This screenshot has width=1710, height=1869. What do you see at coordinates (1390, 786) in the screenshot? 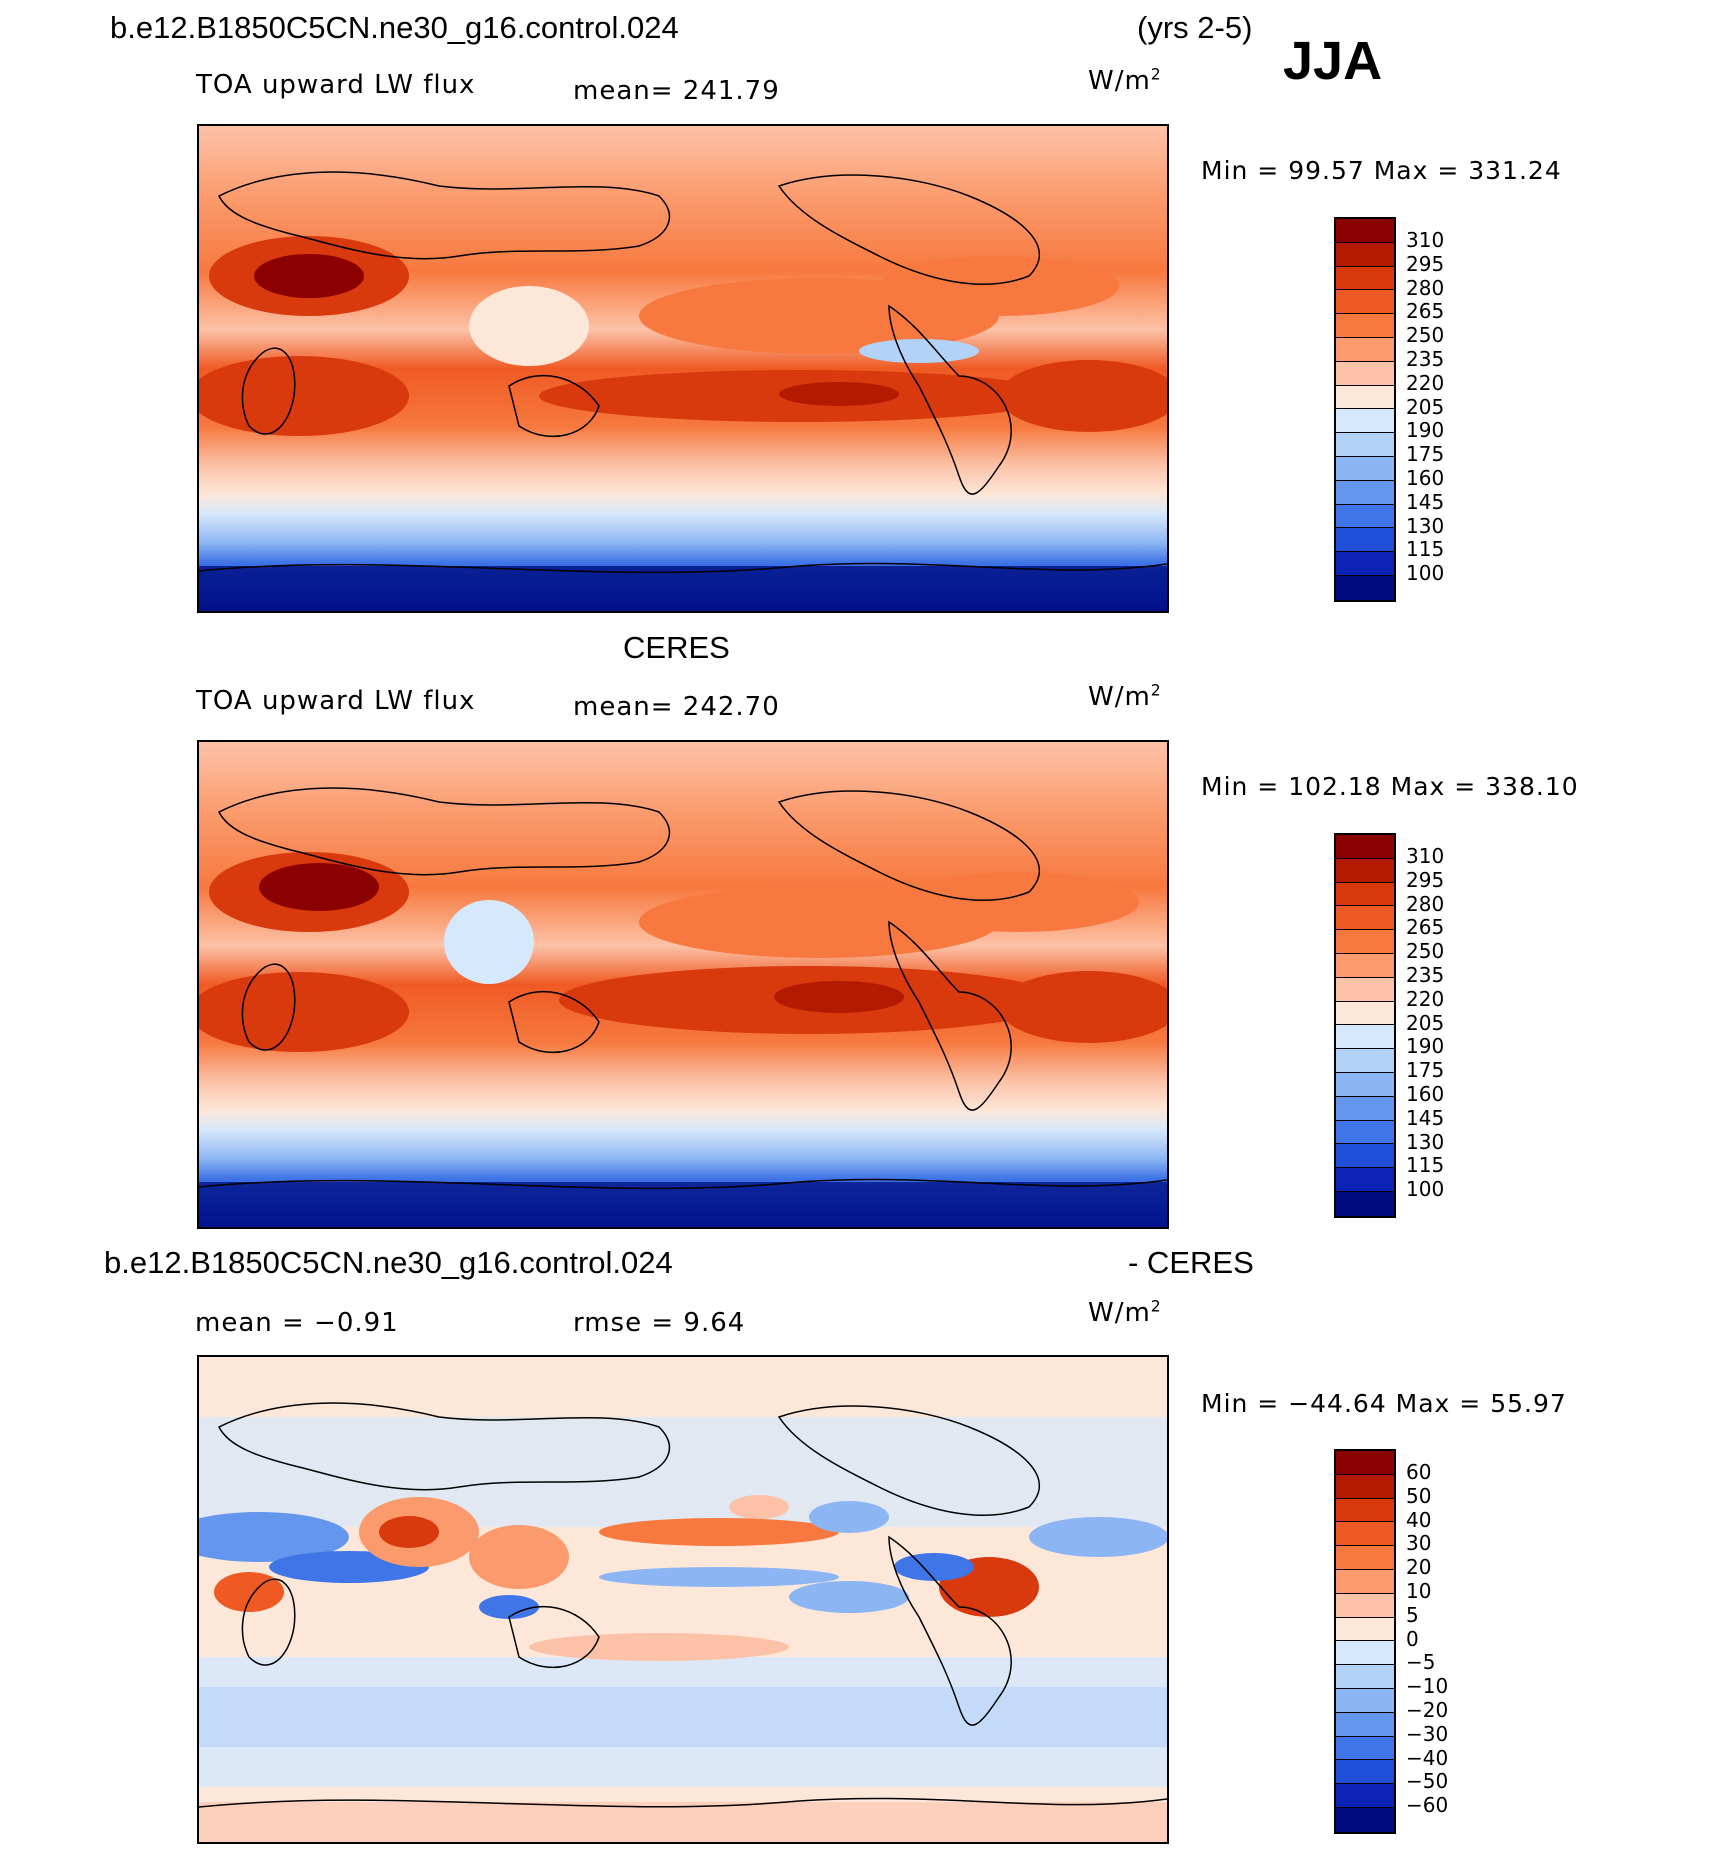
I see `panel2-minmax: Min = 102.18 Max = 338.10` at bounding box center [1390, 786].